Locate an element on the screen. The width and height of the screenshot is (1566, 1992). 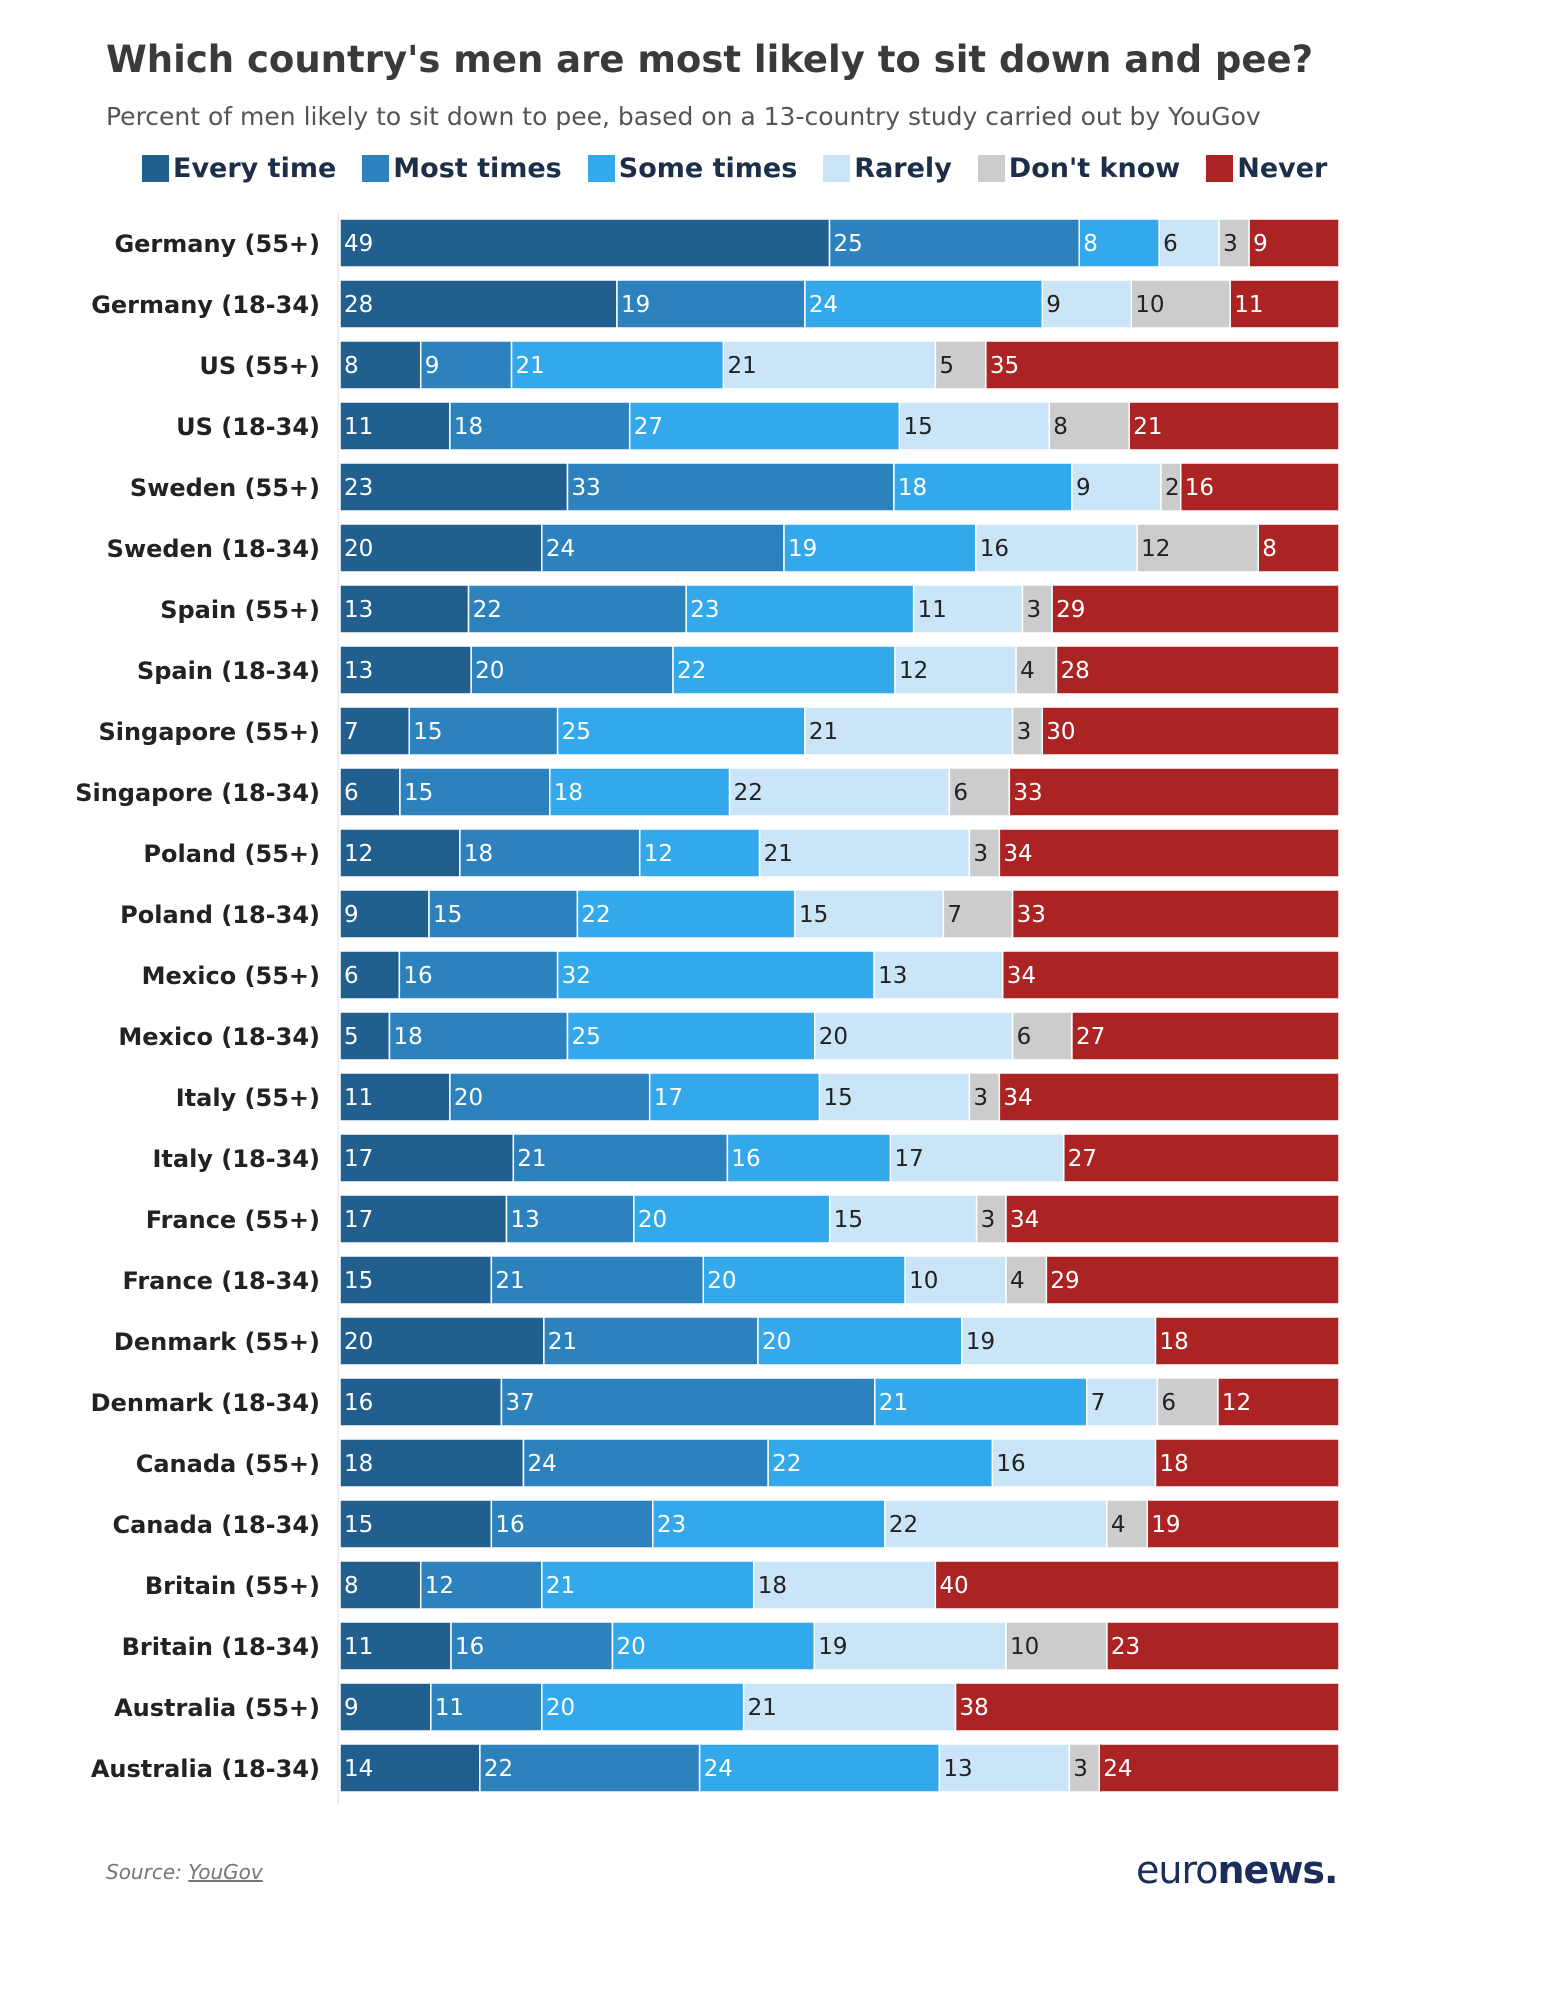
category-label: Poland (55+) is located at coordinates (231, 854).